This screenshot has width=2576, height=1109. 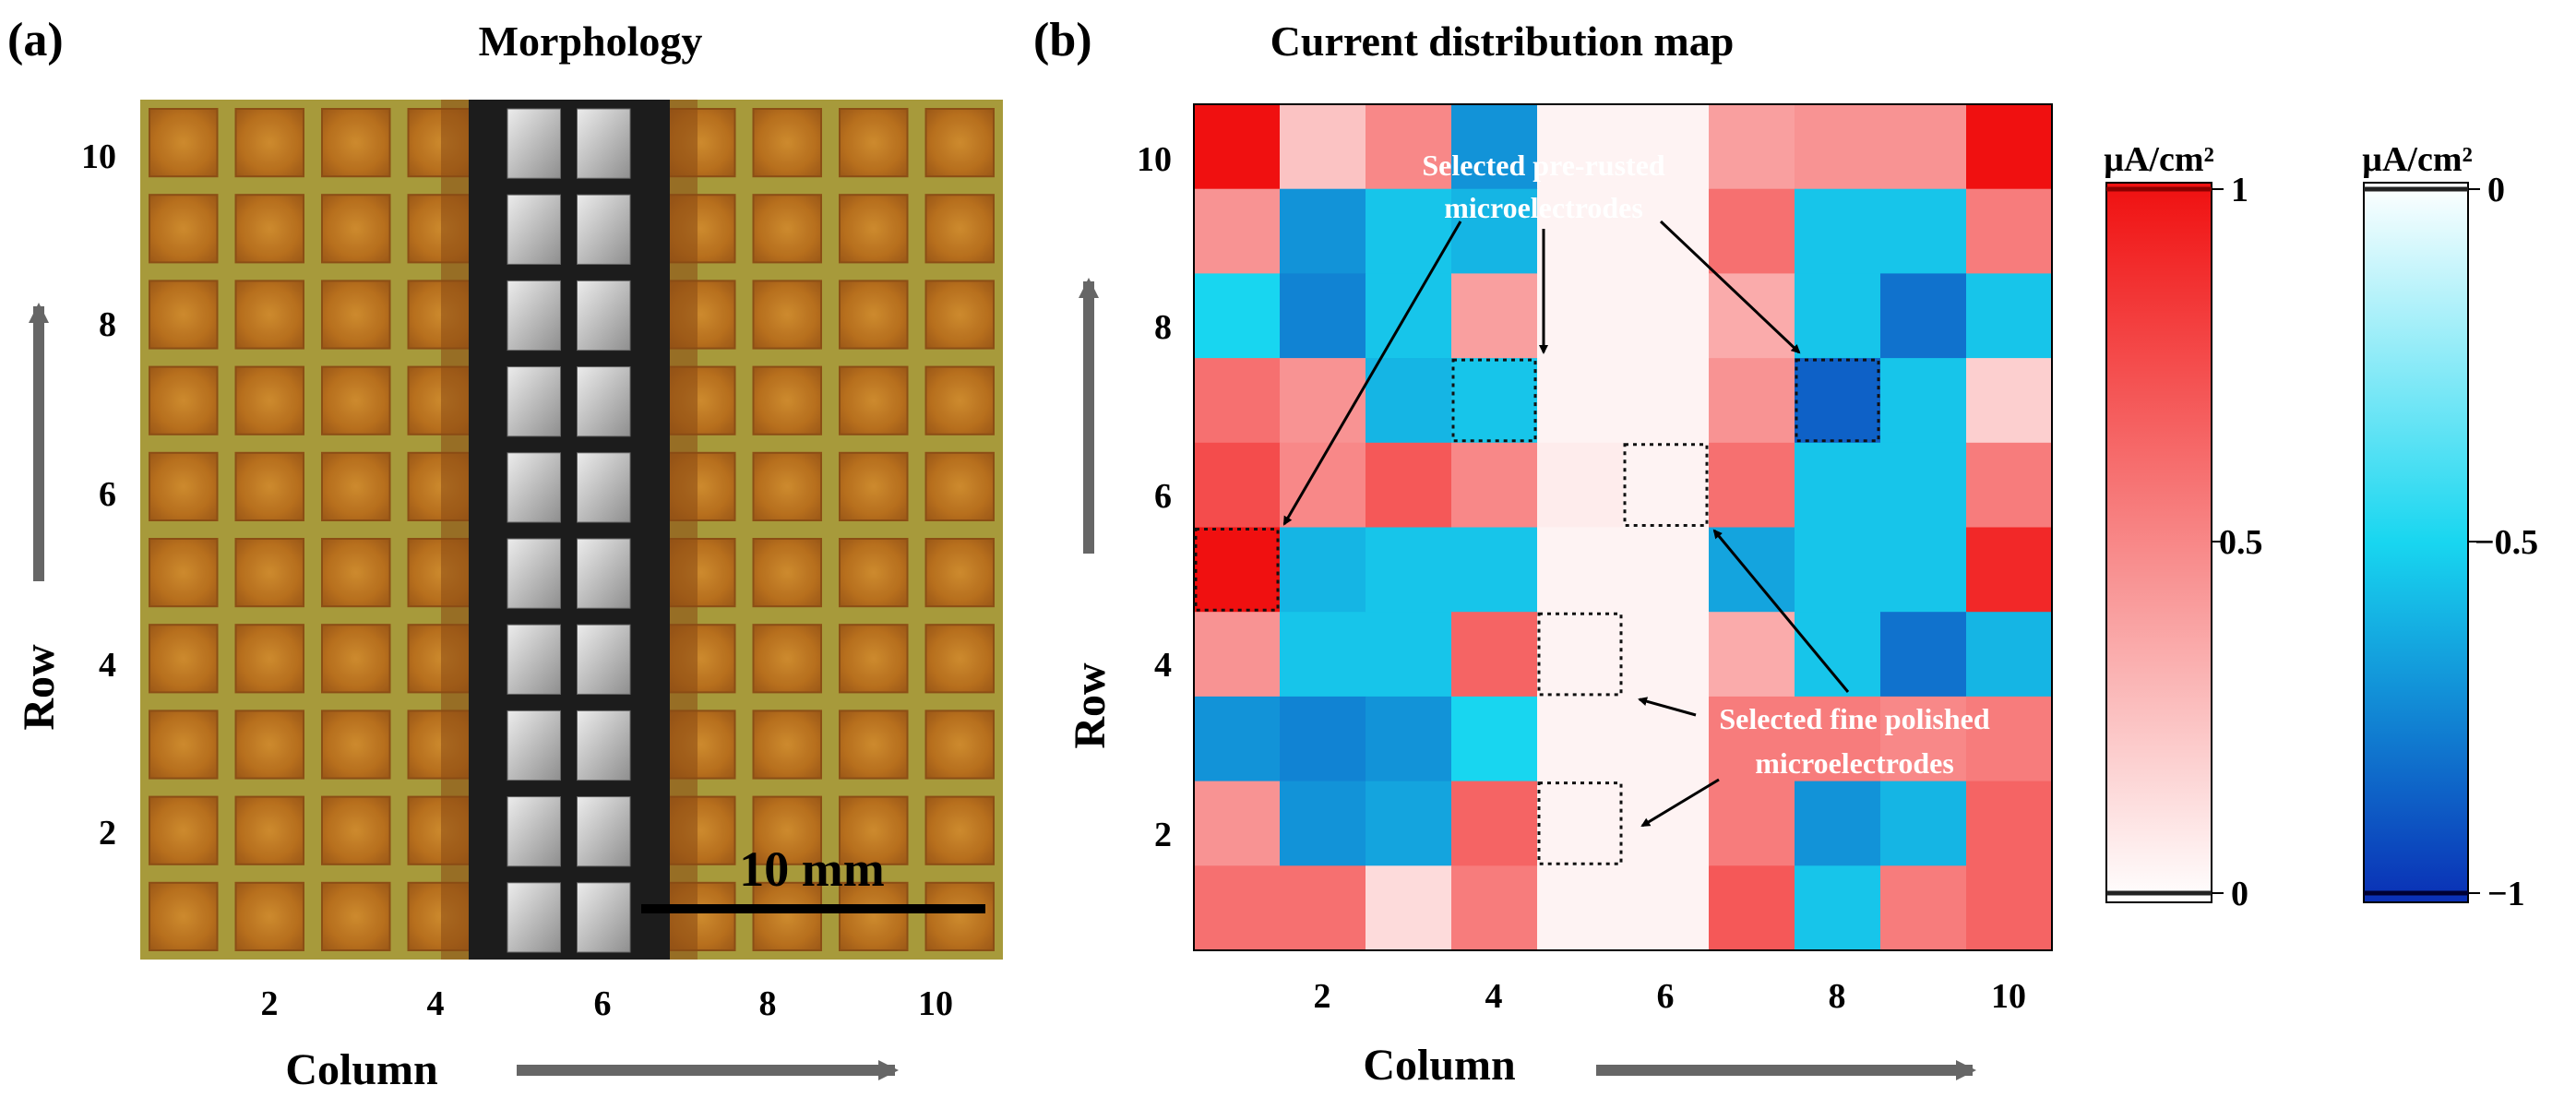 What do you see at coordinates (2239, 190) in the screenshot?
I see `colorbar-positive-tick-label: 1` at bounding box center [2239, 190].